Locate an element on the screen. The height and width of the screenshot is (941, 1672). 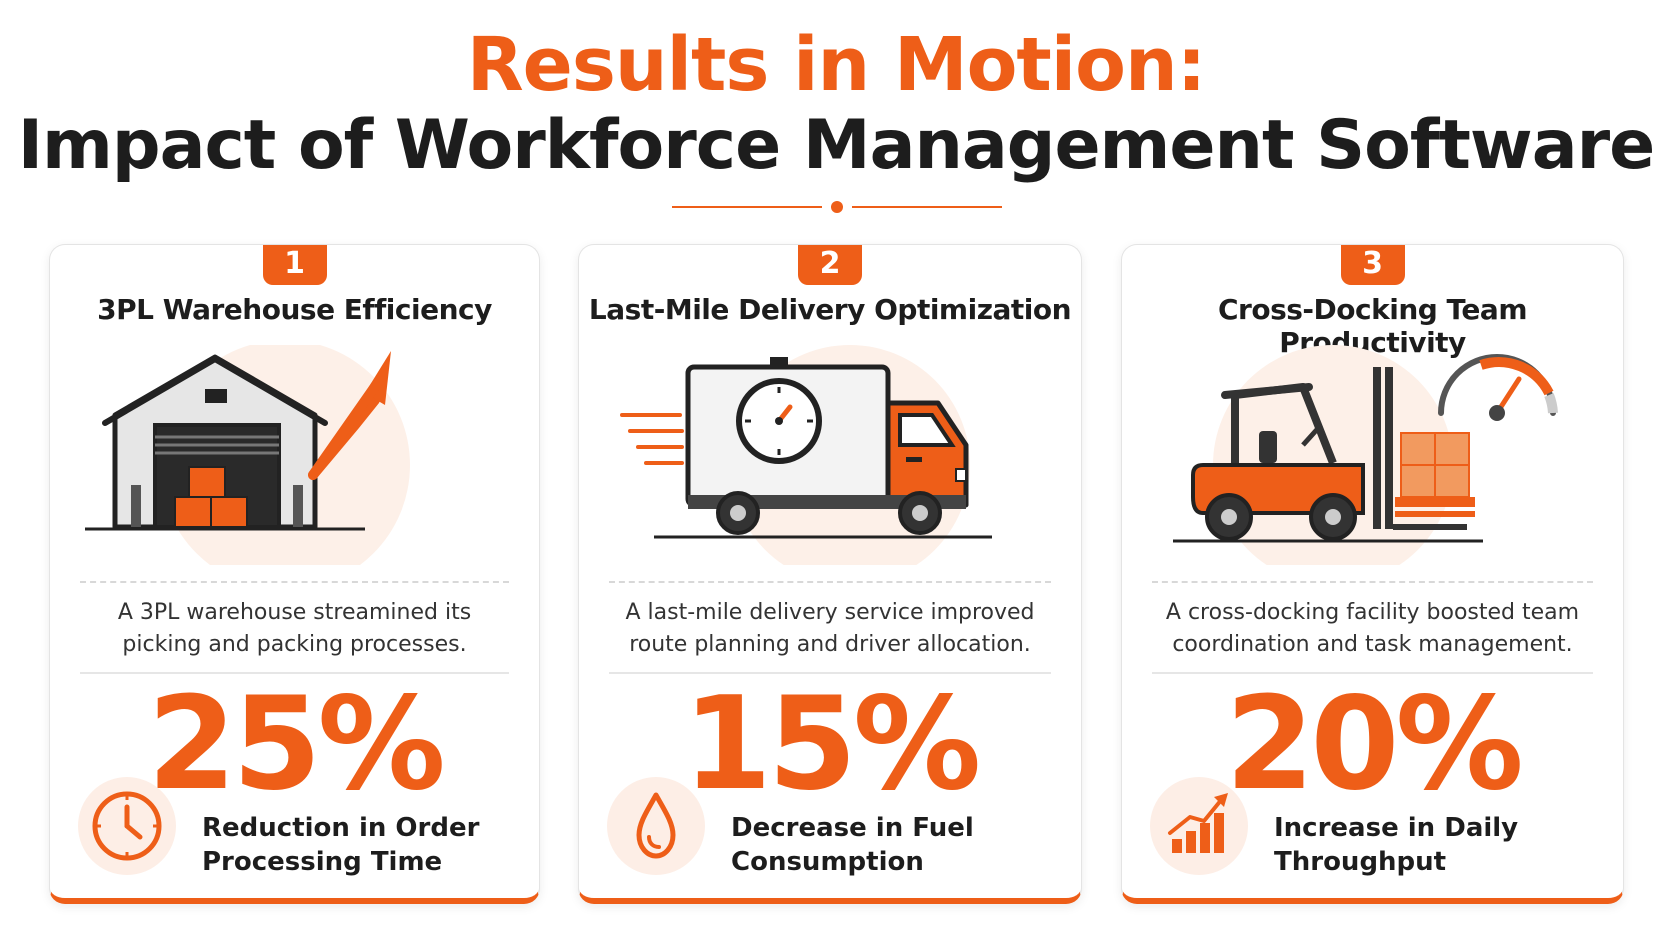
title-line-2: Impact of Workforce Management Software is located at coordinates (836, 145).